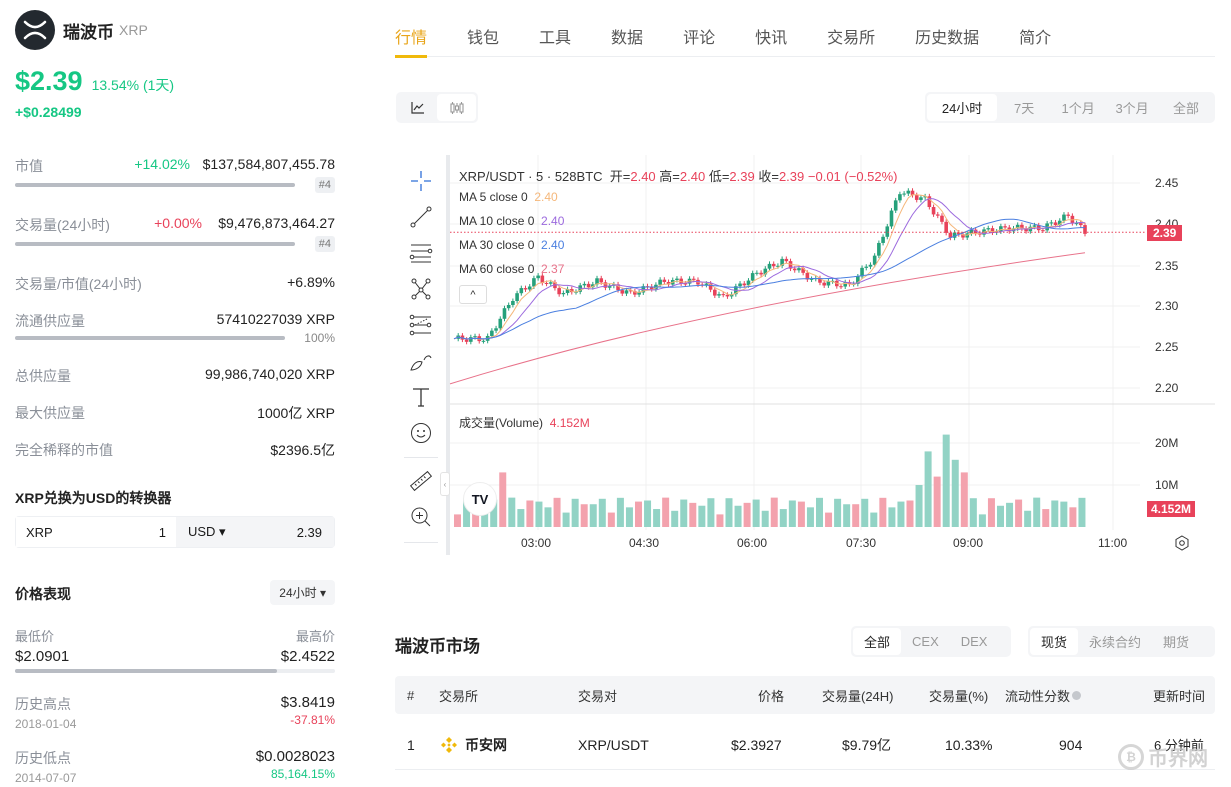 This screenshot has width=1231, height=787. I want to click on main-tabs: 行情 钱包 工具 数据 评论 快讯 交易所 历史数据 简介, so click(805, 29).